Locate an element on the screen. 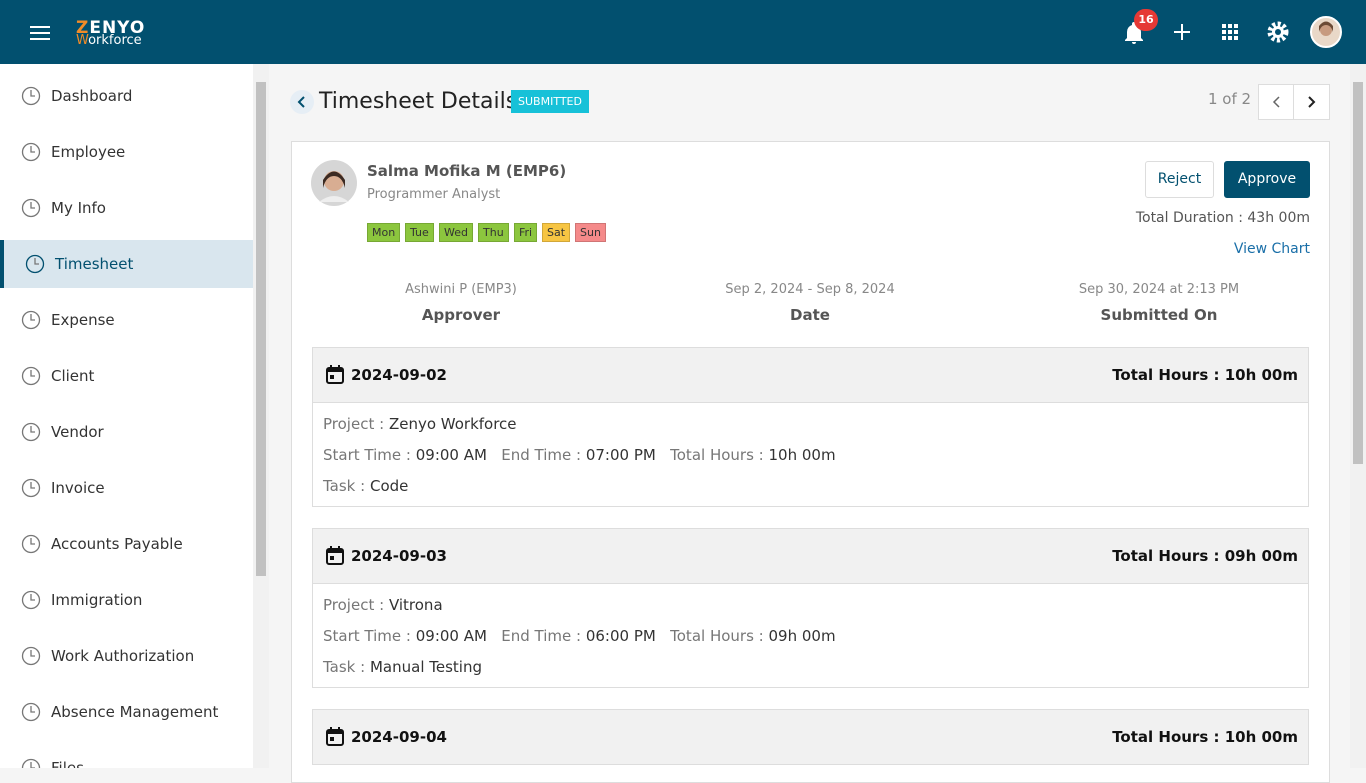  nav-item: Absence Management is located at coordinates (126, 712).